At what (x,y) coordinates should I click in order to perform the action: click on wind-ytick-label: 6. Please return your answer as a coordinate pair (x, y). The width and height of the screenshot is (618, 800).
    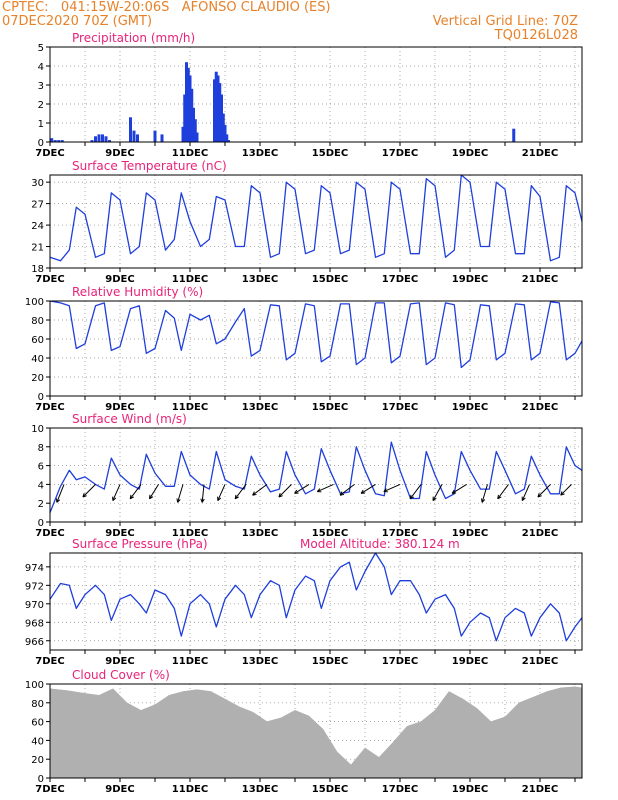
    Looking at the image, I should click on (41, 467).